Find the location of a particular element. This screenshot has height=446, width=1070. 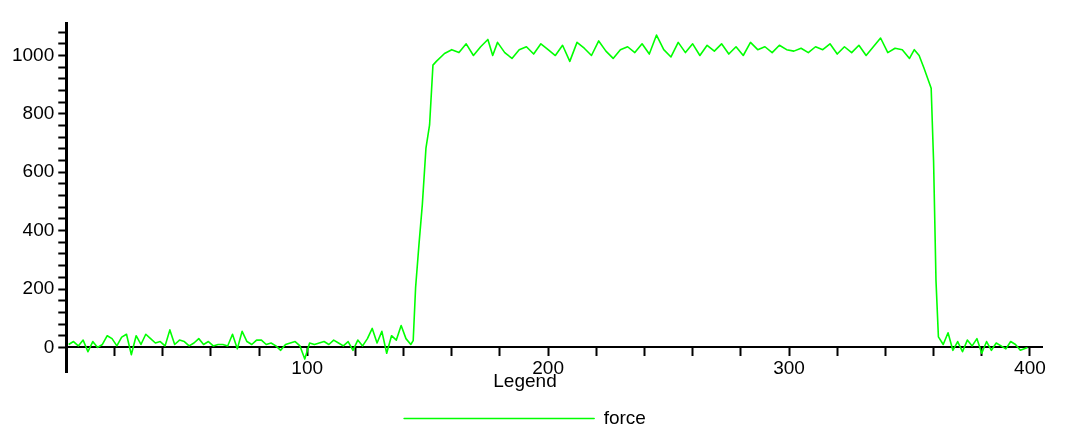

x-tick-label: 400 is located at coordinates (1030, 368).